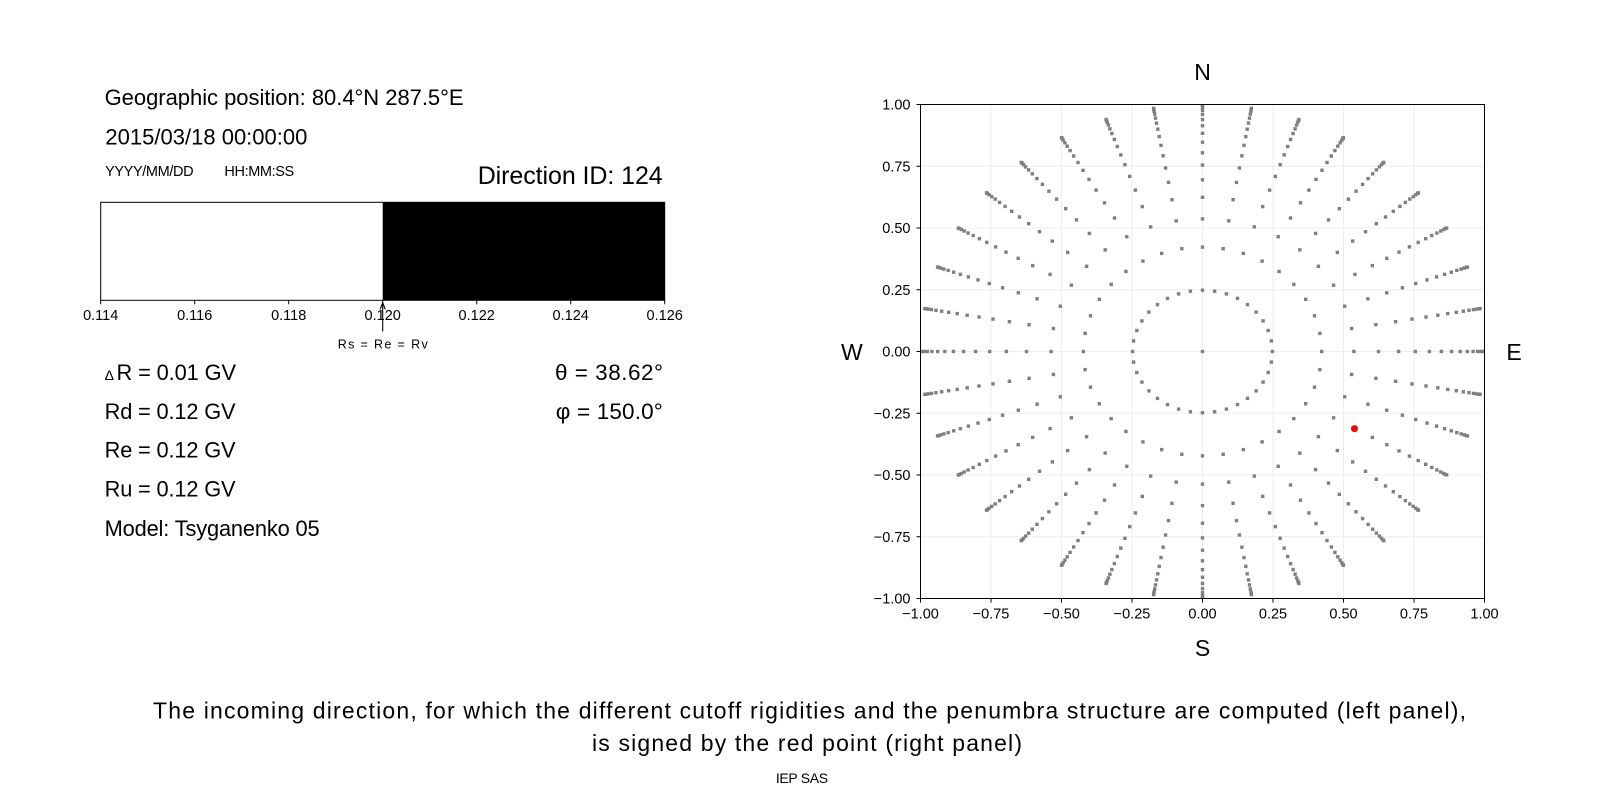 This screenshot has width=1600, height=800. I want to click on svg-text:Geographic position: 80.4°N 28: Geographic position: 80.4°N 287.5°E, so click(284, 97).